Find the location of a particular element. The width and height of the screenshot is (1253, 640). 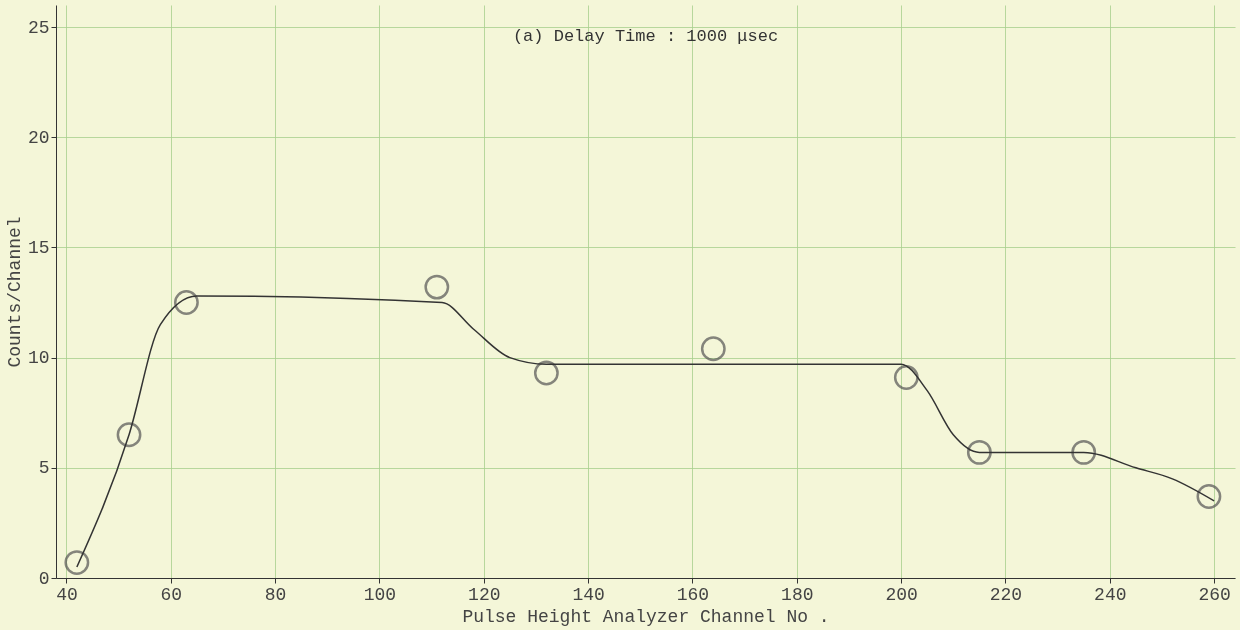

y-tick-label: 25 is located at coordinates (38, 27).